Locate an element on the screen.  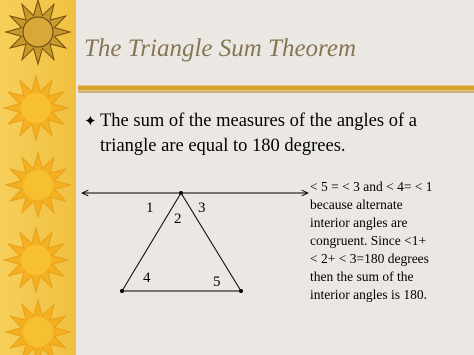
note-line: < 2+ < 3=180 degrees is located at coordinates (369, 258).